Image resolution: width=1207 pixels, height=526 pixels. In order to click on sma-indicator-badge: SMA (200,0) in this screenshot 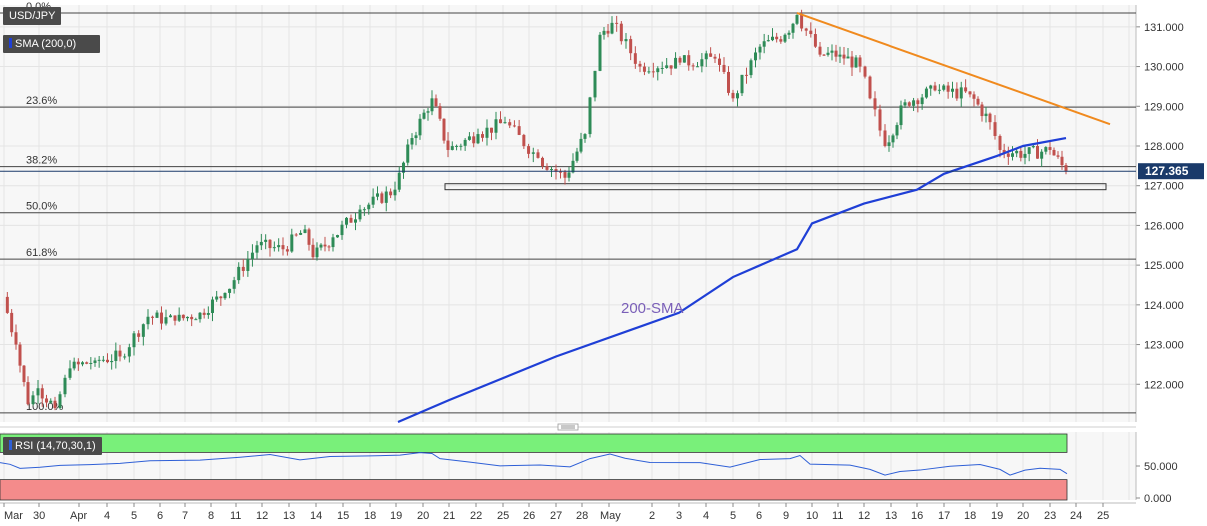, I will do `click(51, 44)`.